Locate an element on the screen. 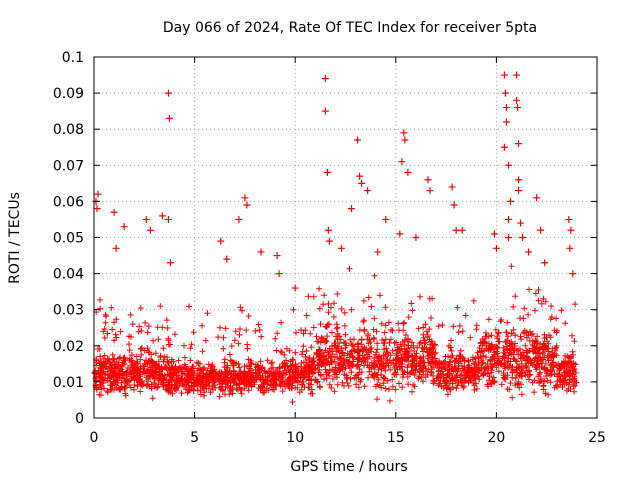 The image size is (640, 480). x-tick-label: 15 is located at coordinates (396, 438).